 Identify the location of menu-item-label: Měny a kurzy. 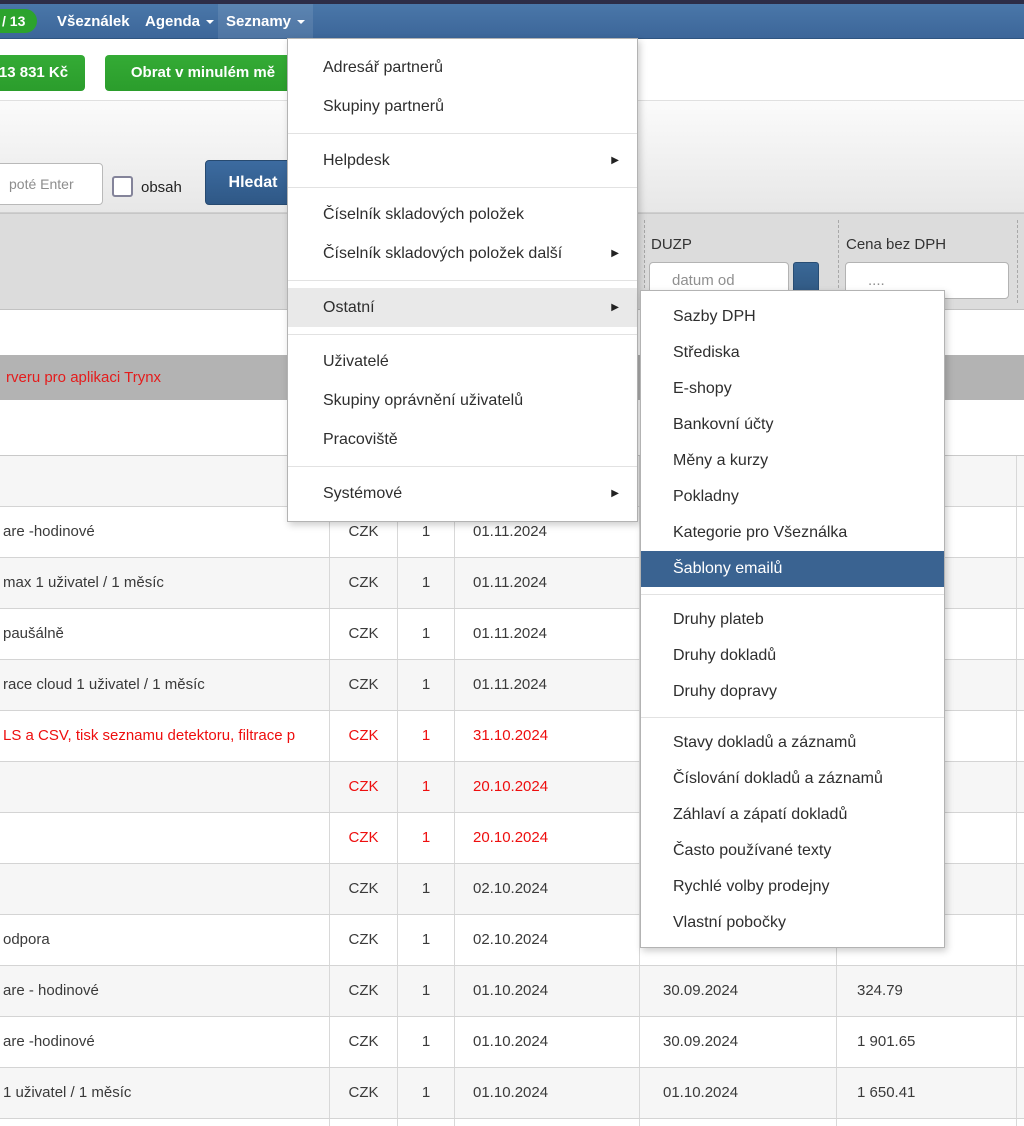
(721, 460).